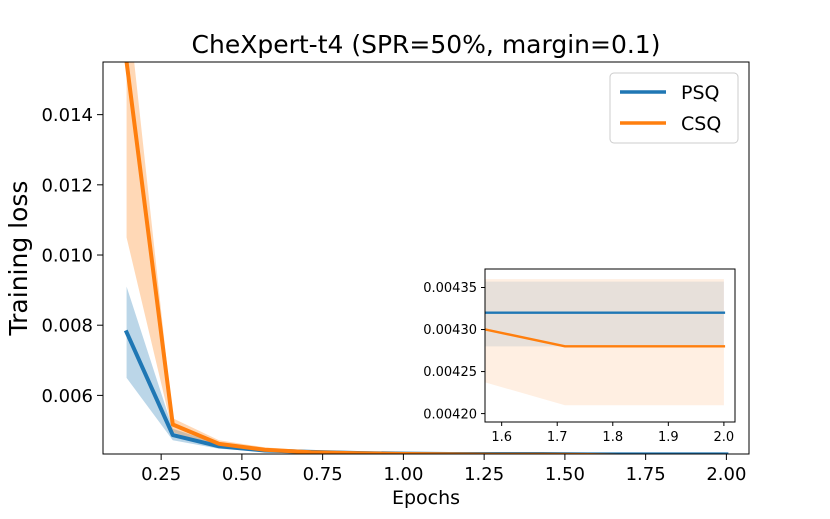 The height and width of the screenshot is (519, 830). What do you see at coordinates (565, 474) in the screenshot?
I see `main-x-tick-label: 1.50` at bounding box center [565, 474].